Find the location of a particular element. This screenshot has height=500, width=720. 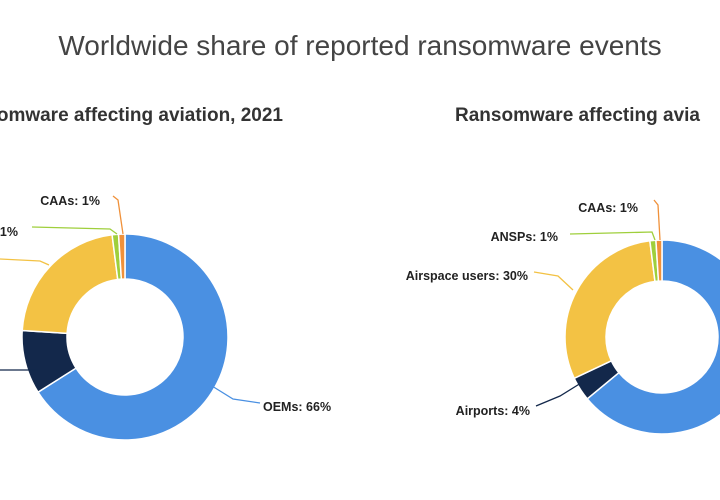

data-label: ANSPs: 1% is located at coordinates (524, 237).